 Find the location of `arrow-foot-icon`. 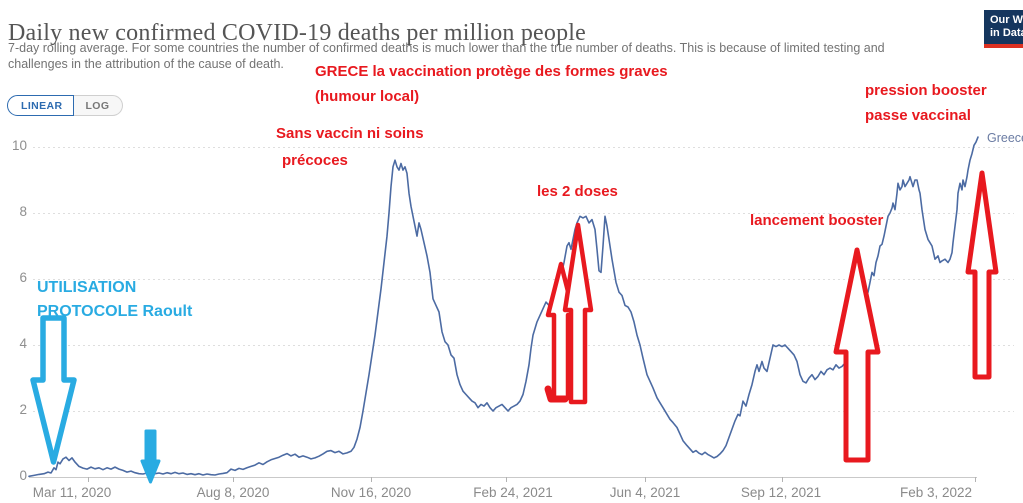

arrow-foot-icon is located at coordinates (556, 394).